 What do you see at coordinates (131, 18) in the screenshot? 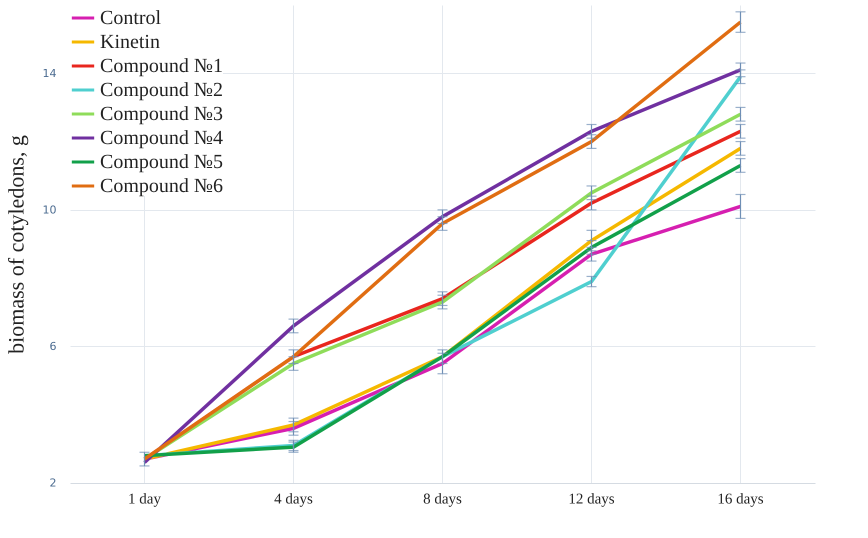
I see `legend-label: Control` at bounding box center [131, 18].